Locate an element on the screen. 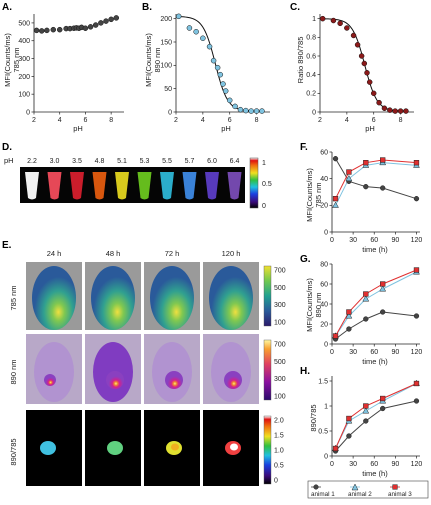 This screenshot has height=505, width=431. panel-d-row-label: pH is located at coordinates (9, 160).